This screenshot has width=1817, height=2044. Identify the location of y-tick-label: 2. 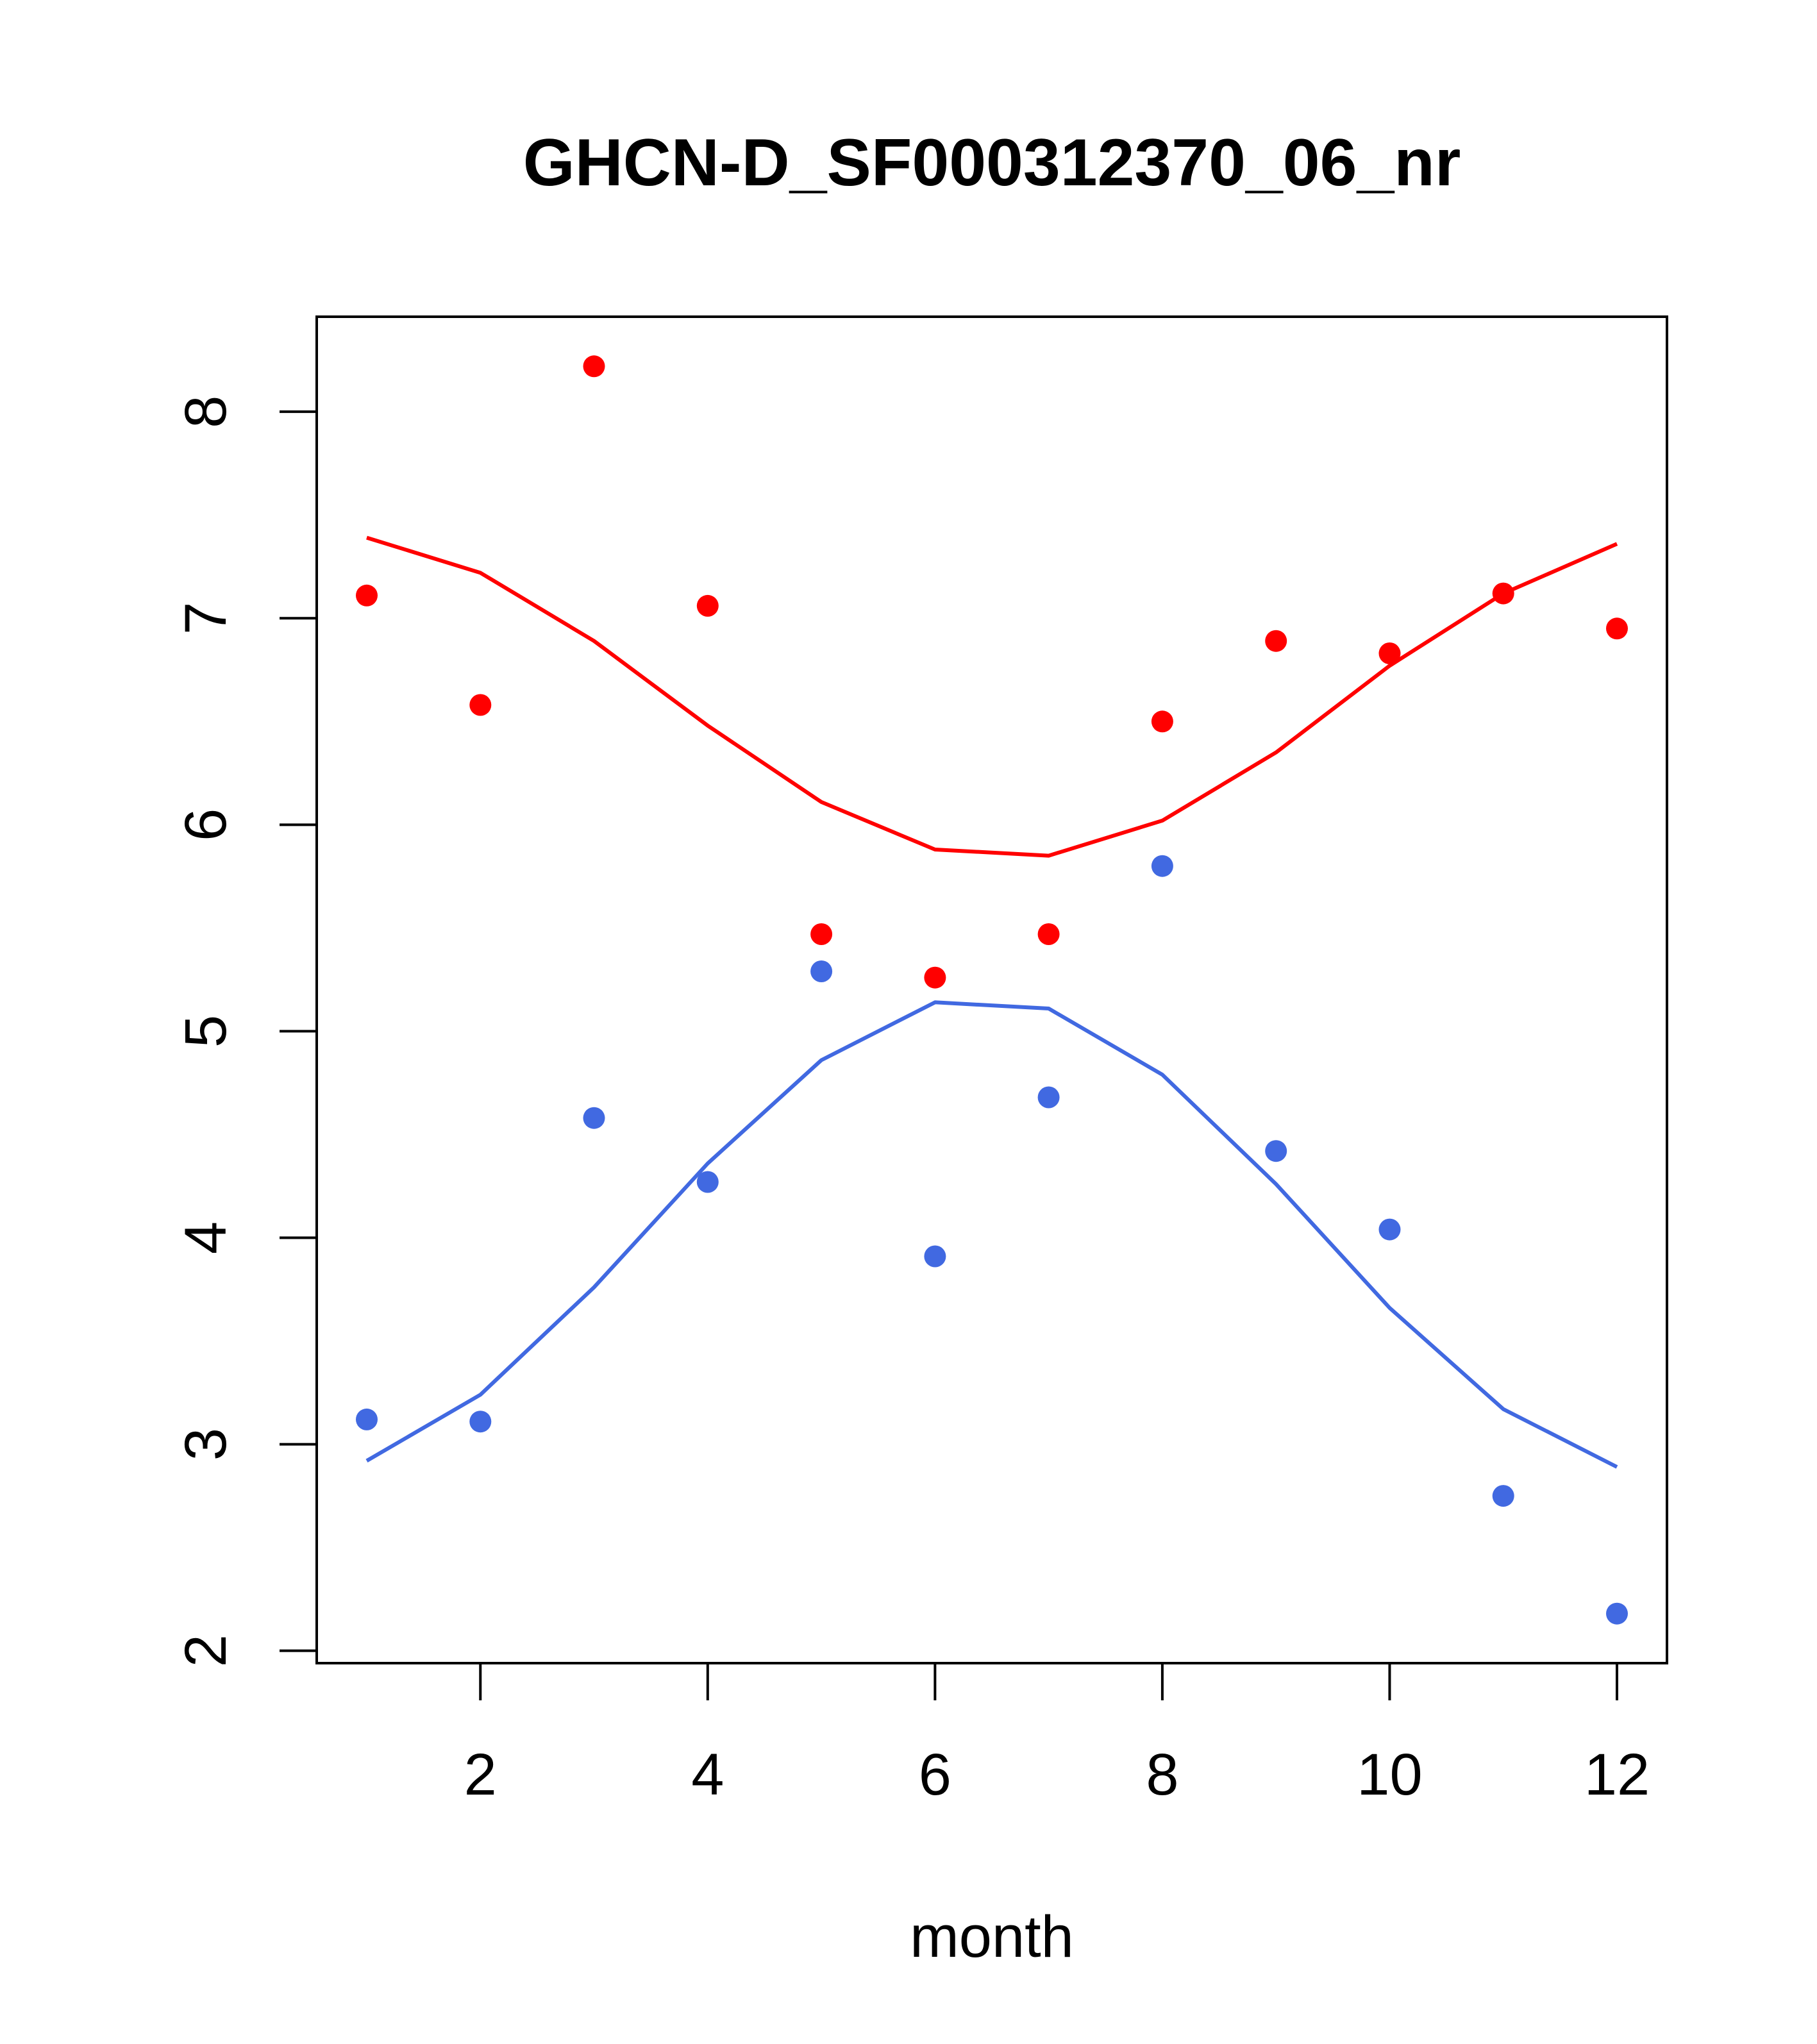
(206, 1651).